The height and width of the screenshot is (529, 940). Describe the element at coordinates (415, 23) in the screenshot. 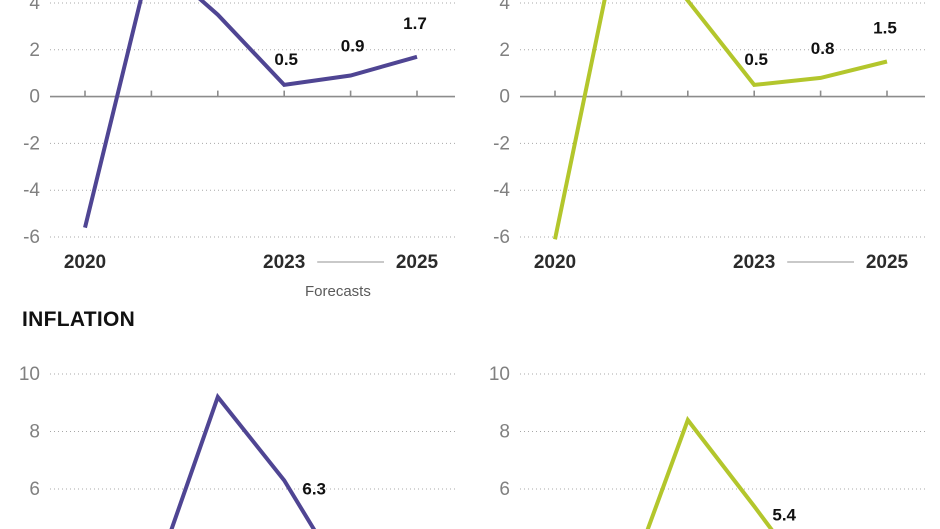

I see `data-point-value-label: 1.7` at that location.